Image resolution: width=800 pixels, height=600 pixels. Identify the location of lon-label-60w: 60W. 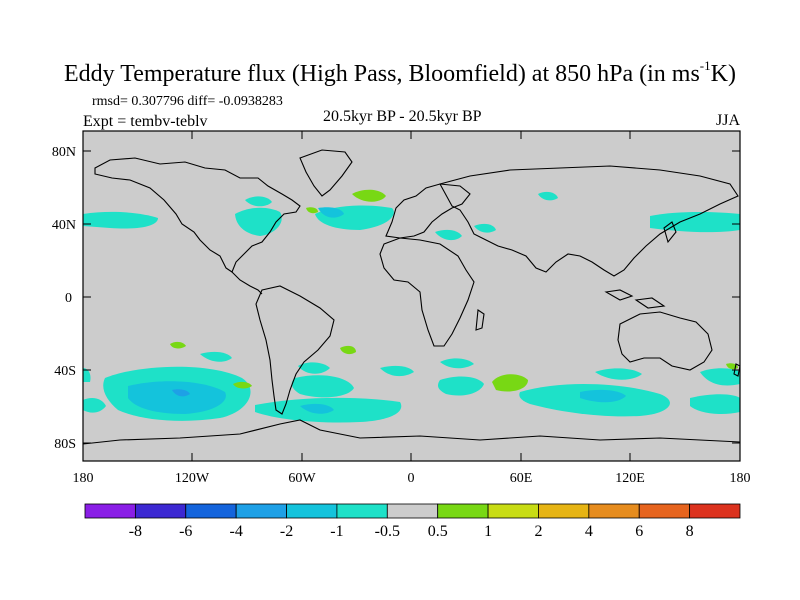
(302, 478).